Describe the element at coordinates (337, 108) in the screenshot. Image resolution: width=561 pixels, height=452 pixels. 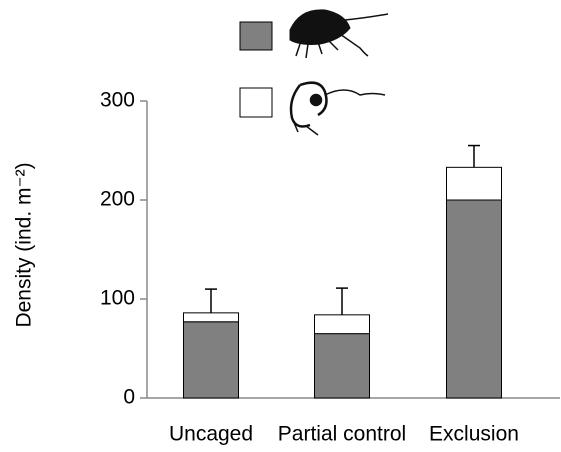
I see `copepod-icon` at that location.